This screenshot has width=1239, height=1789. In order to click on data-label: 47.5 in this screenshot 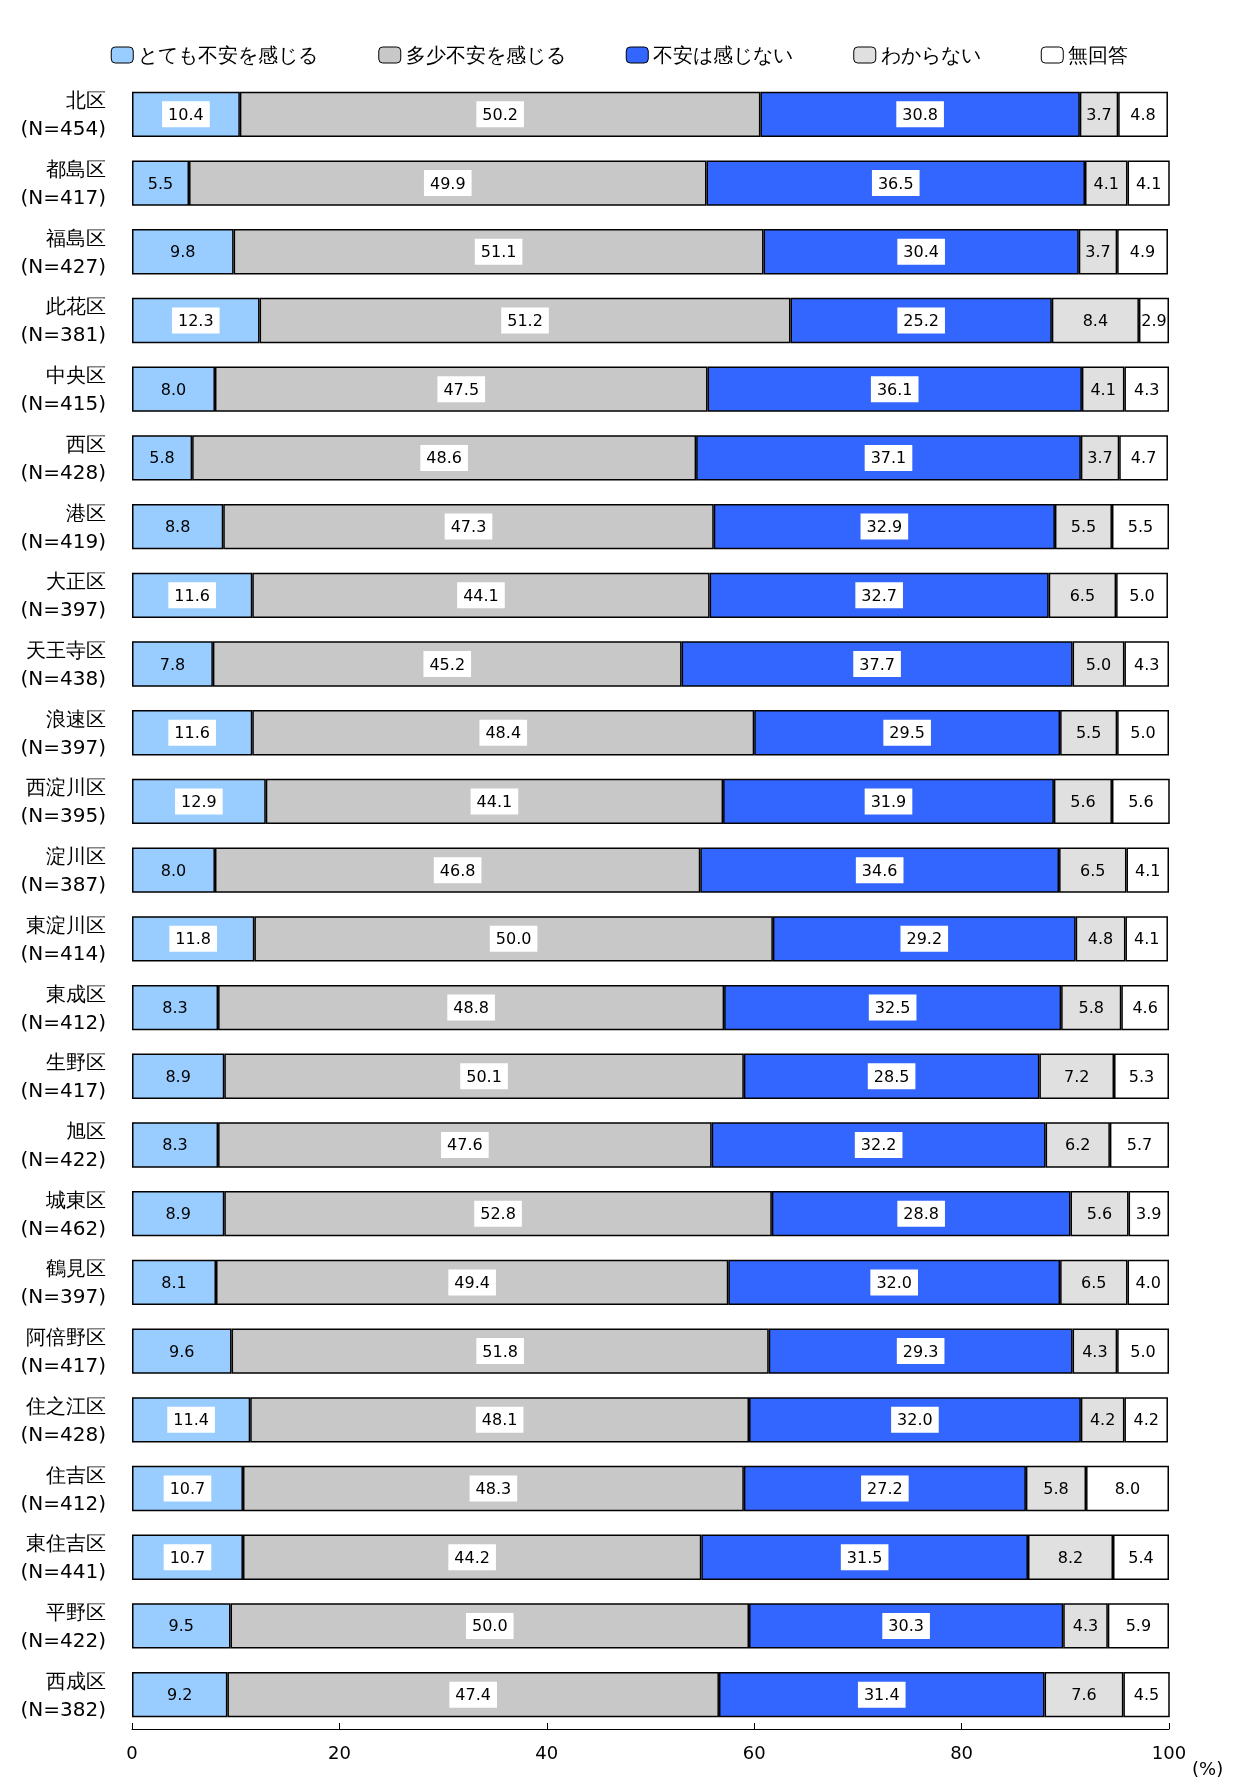, I will do `click(461, 389)`.